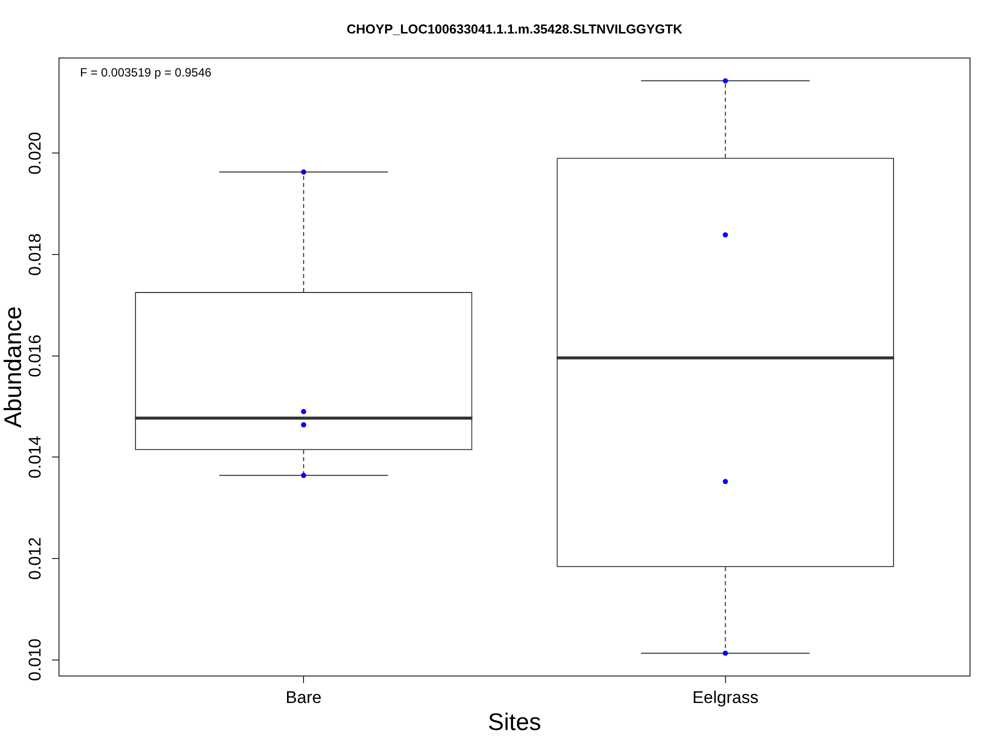 The height and width of the screenshot is (750, 1000). Describe the element at coordinates (146, 72) in the screenshot. I see `annotation: F = 0.003519 p = 0.9546` at that location.